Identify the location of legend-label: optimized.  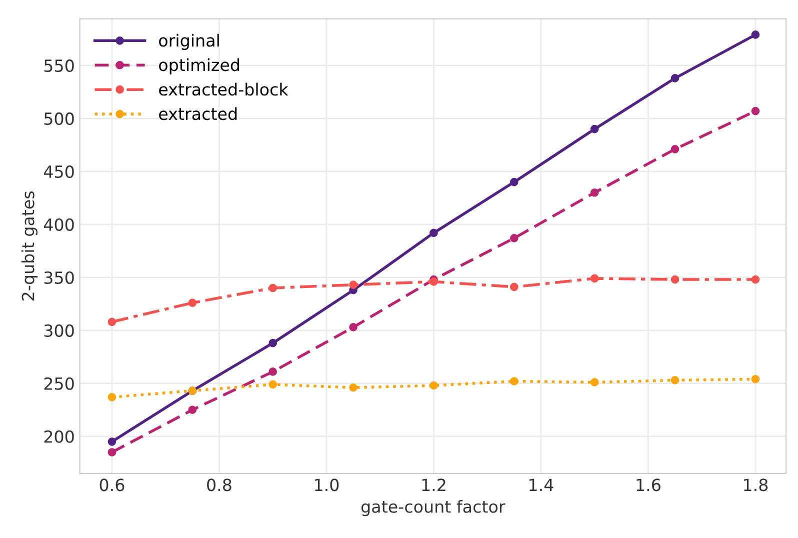
(199, 66).